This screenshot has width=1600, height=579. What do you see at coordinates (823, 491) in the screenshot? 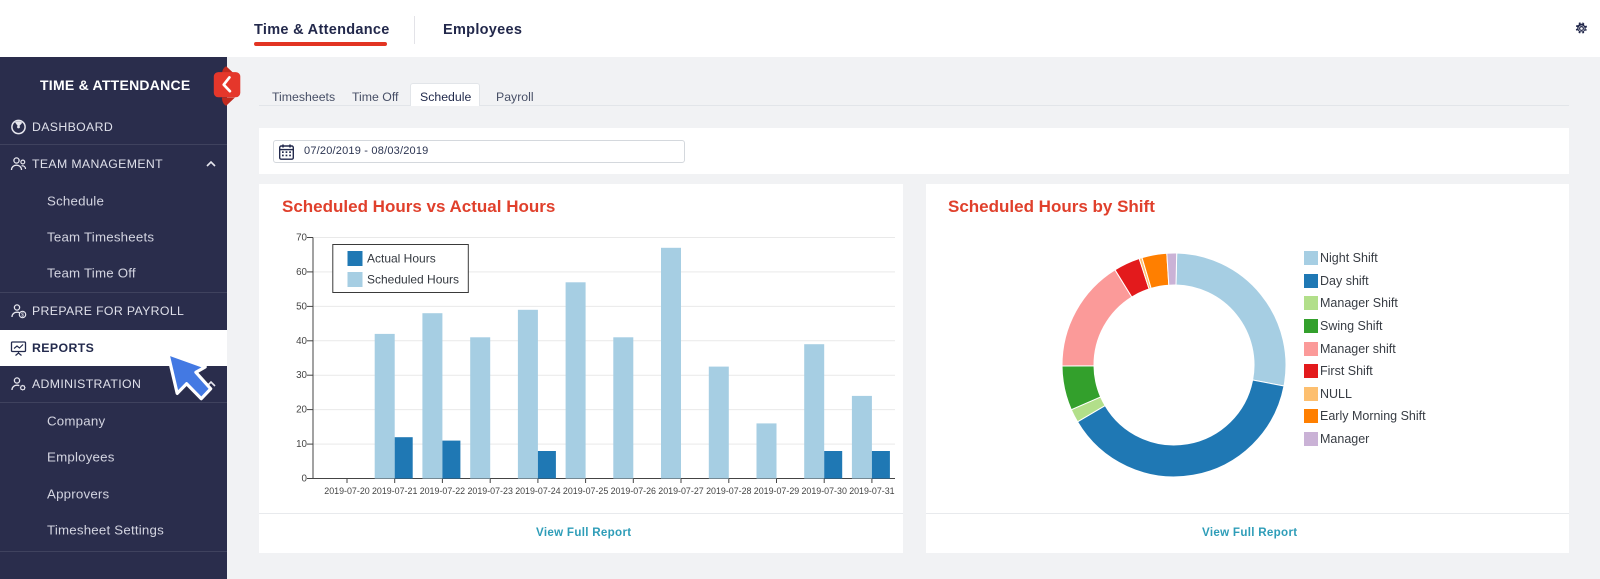
I see `svg-text: 2019-07-30` at bounding box center [823, 491].